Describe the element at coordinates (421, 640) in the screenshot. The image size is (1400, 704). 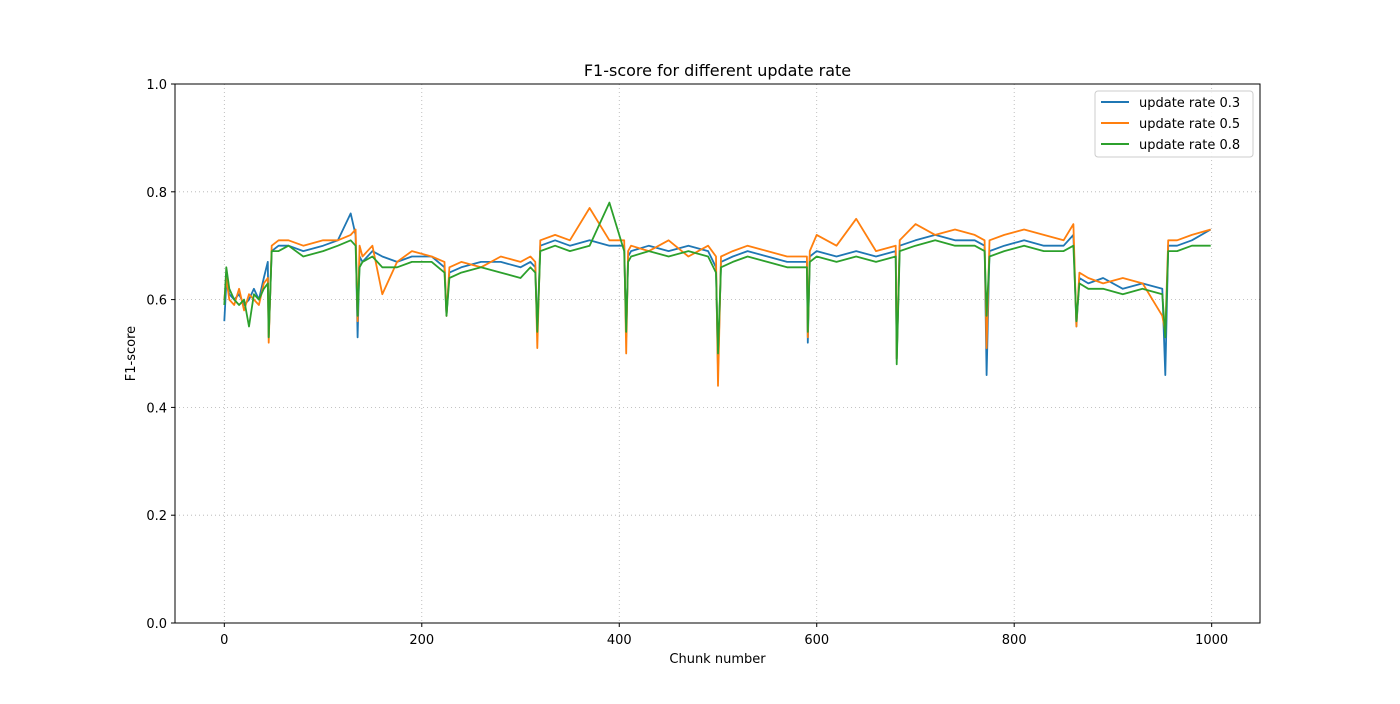
I see `x-tick-label: 200` at that location.